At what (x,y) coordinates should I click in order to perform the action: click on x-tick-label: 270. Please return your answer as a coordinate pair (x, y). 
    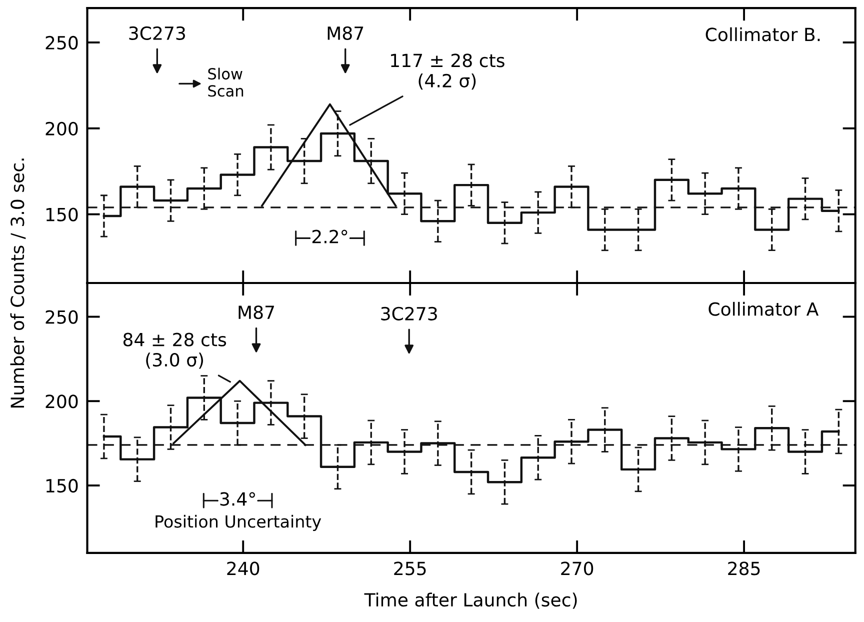
    Looking at the image, I should click on (577, 569).